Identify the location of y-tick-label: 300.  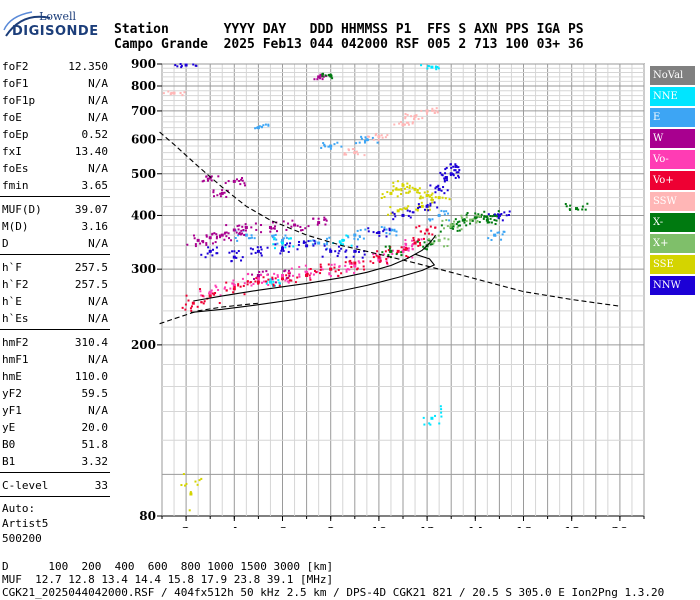
(143, 269).